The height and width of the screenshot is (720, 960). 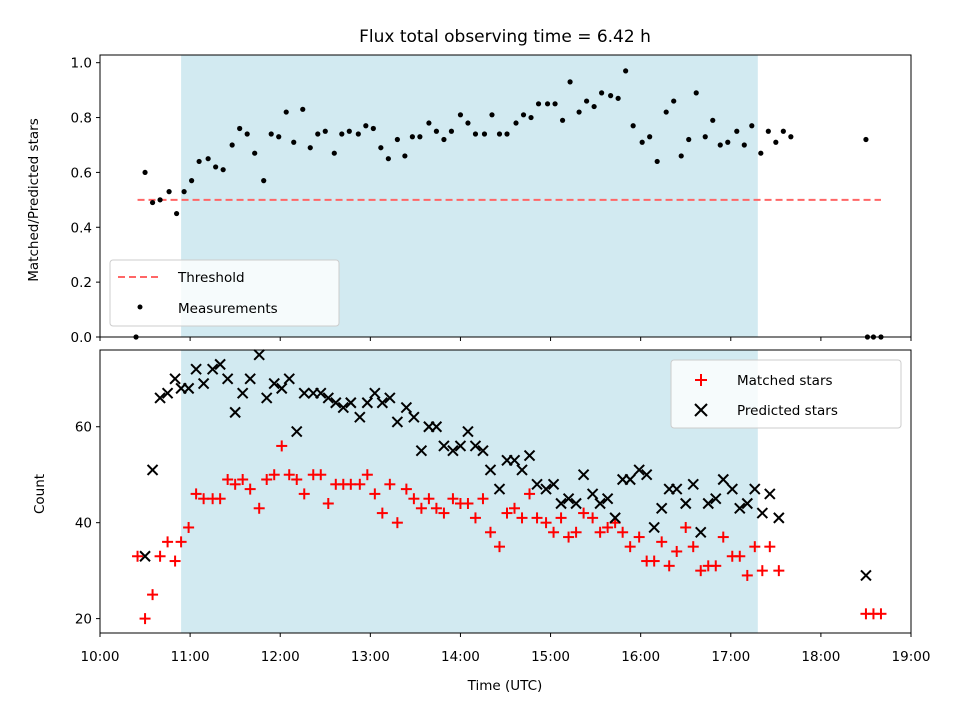 I want to click on top-y-tick-label: 0.2, so click(x=81, y=283).